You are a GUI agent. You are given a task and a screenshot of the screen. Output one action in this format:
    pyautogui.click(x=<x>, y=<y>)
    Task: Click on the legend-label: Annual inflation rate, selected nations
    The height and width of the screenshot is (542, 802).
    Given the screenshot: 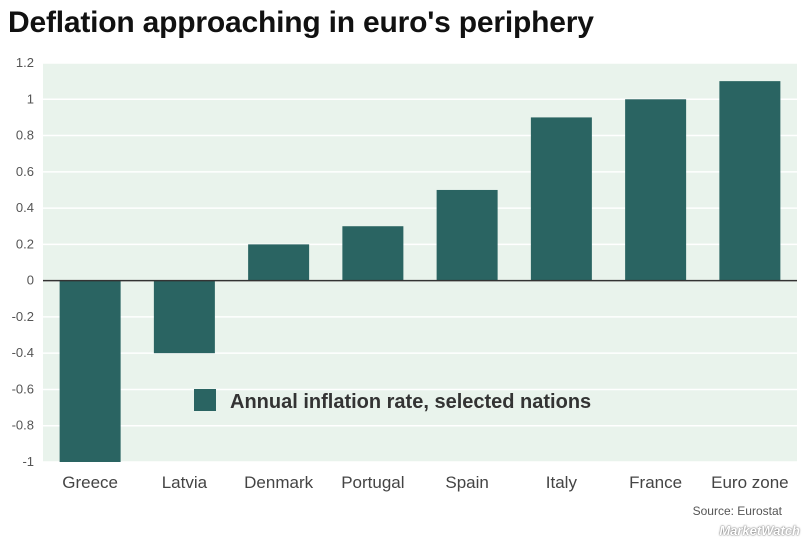 What is the action you would take?
    pyautogui.click(x=410, y=402)
    